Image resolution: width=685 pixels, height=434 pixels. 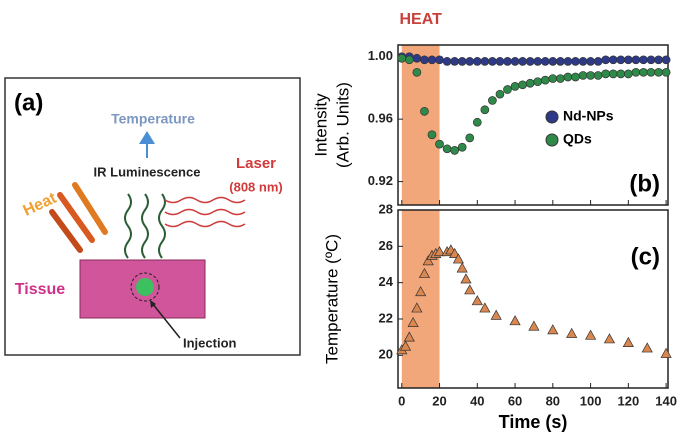 I want to click on arrow-head, so click(x=153, y=304).